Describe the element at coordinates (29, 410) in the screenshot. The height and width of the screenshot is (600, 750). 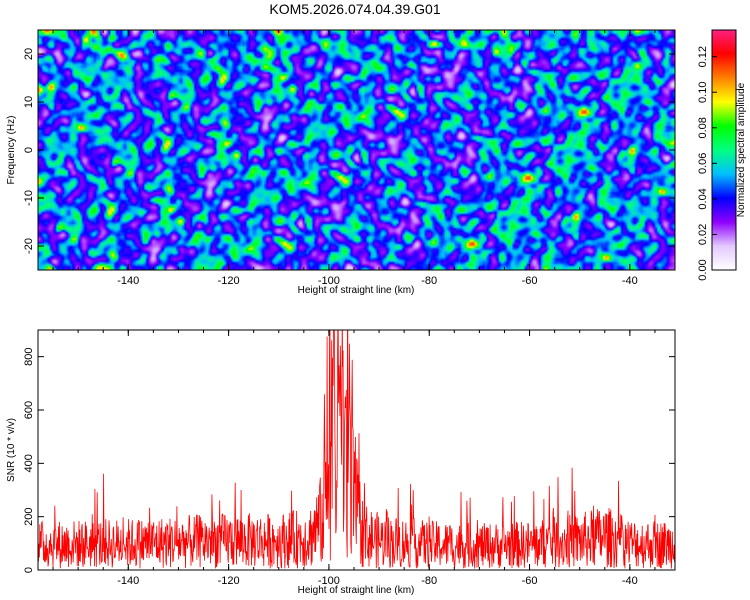
I see `snr-ytick-label: 600` at that location.